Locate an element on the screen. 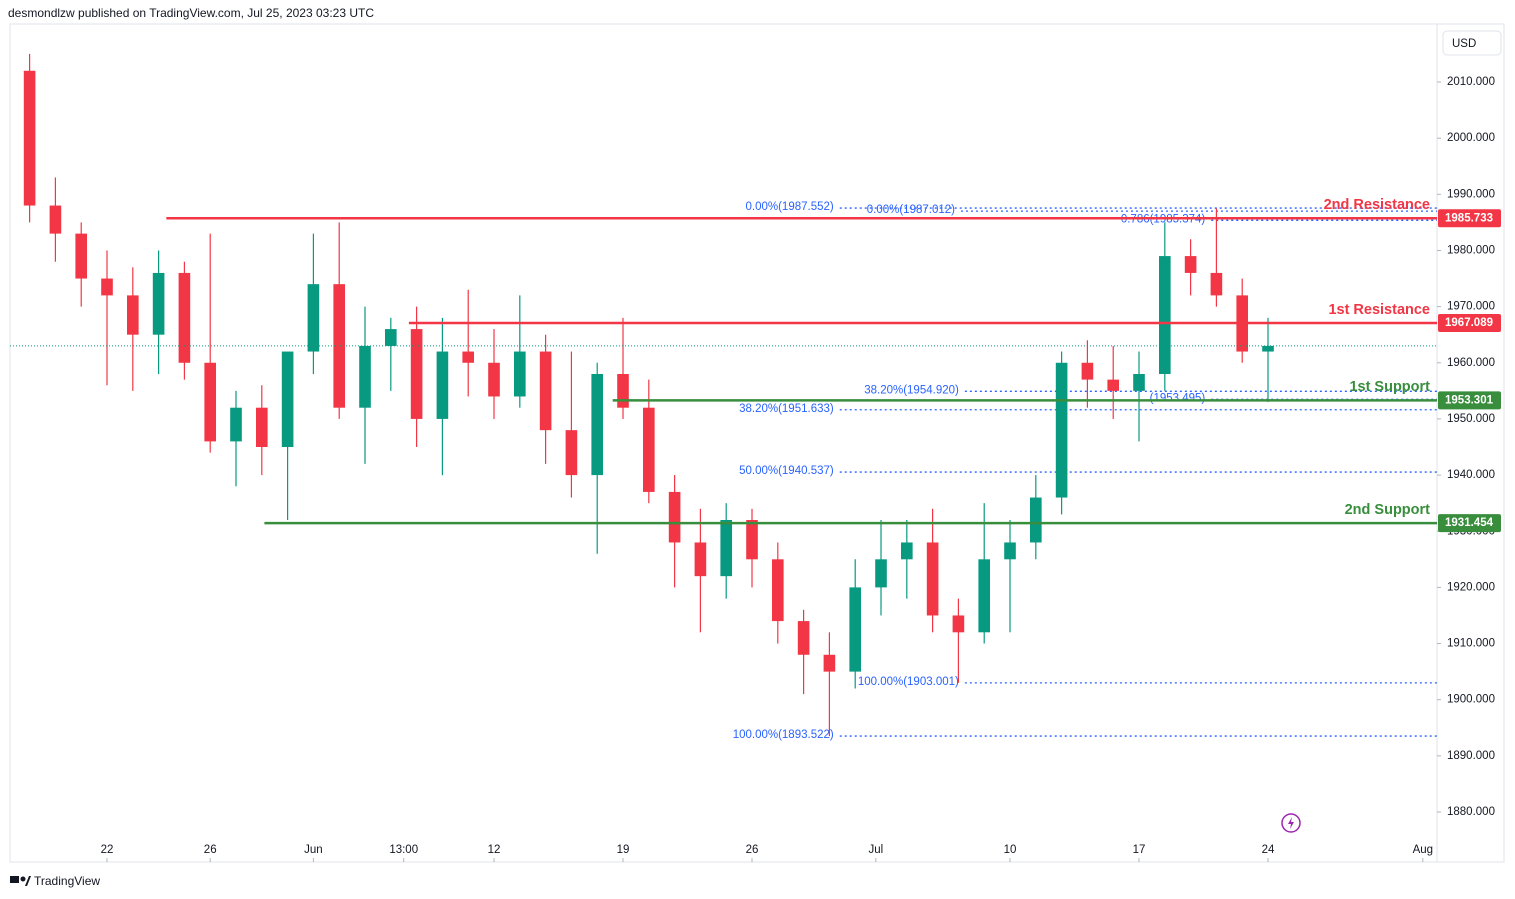  x-tick-label: 19 is located at coordinates (623, 850).